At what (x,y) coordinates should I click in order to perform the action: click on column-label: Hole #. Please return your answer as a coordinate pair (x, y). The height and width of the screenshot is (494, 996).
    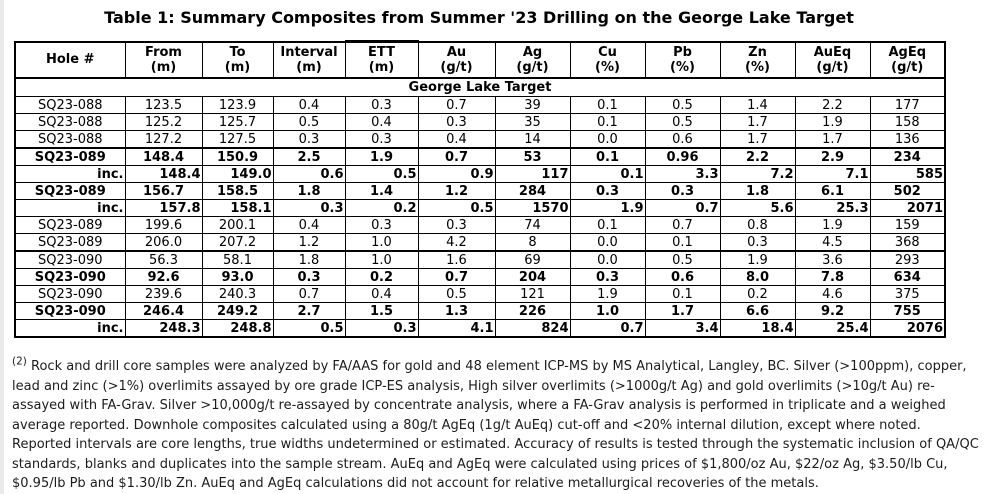
    Looking at the image, I should click on (70, 60).